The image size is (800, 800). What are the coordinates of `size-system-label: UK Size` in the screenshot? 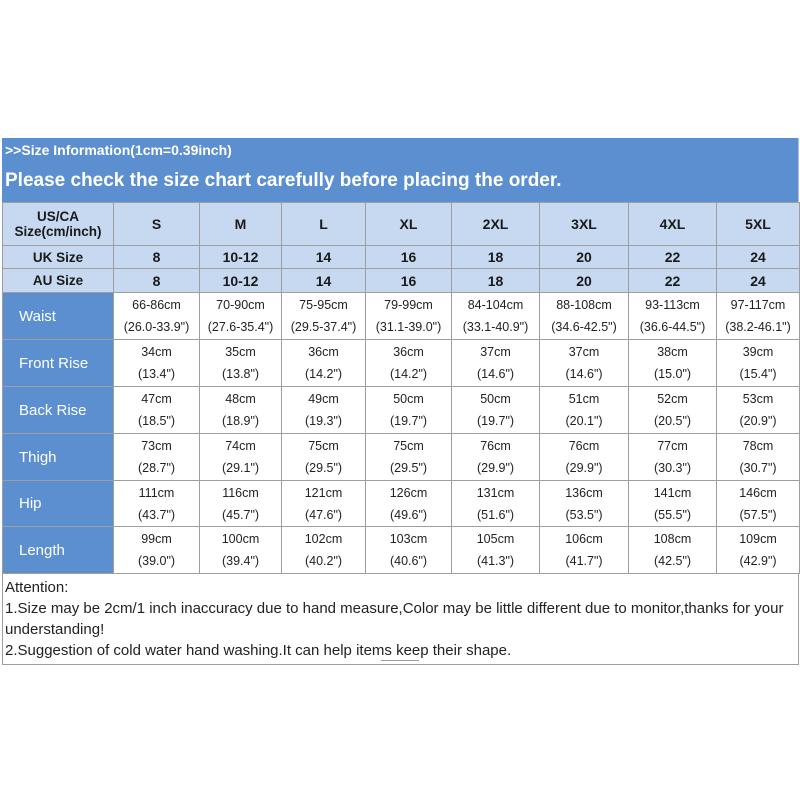 It's located at (58, 257).